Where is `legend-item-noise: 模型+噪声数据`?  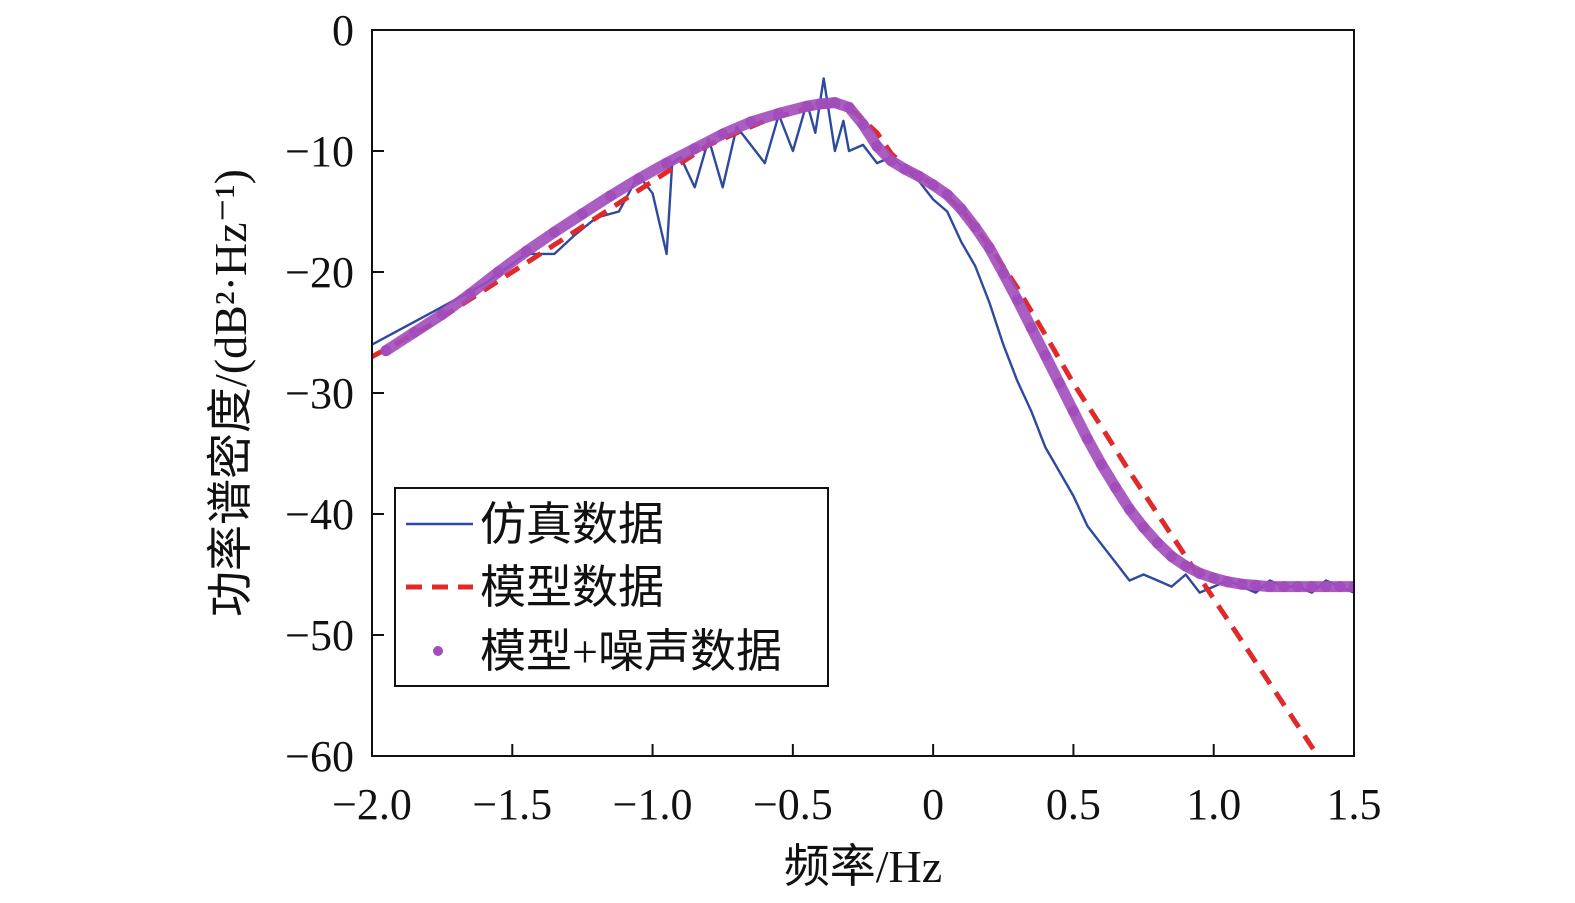 legend-item-noise: 模型+噪声数据 is located at coordinates (607, 651).